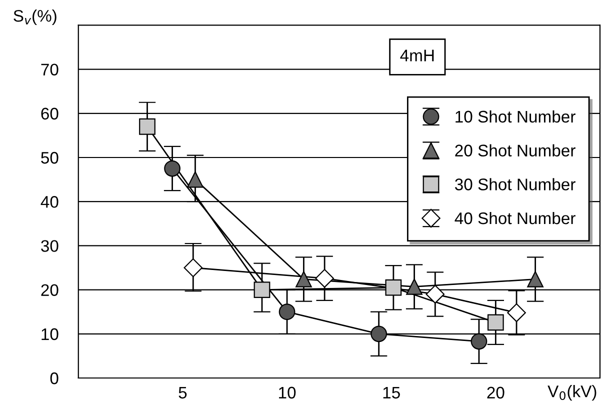 The width and height of the screenshot is (603, 420). I want to click on y-axis-title: S$_{v}$(%), so click(35, 18).